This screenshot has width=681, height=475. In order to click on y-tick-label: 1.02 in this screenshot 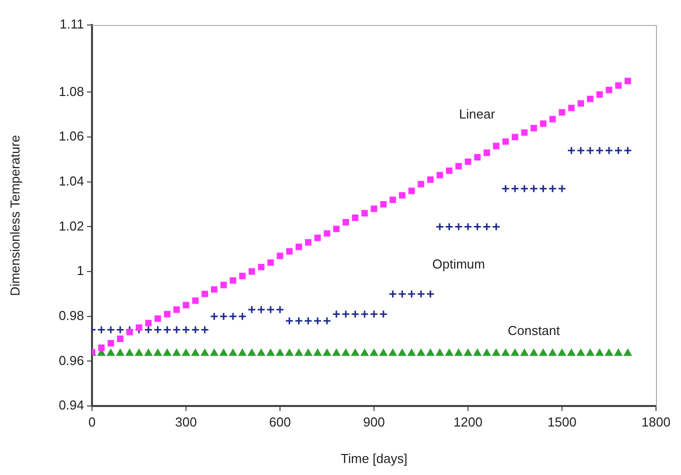, I will do `click(71, 226)`.